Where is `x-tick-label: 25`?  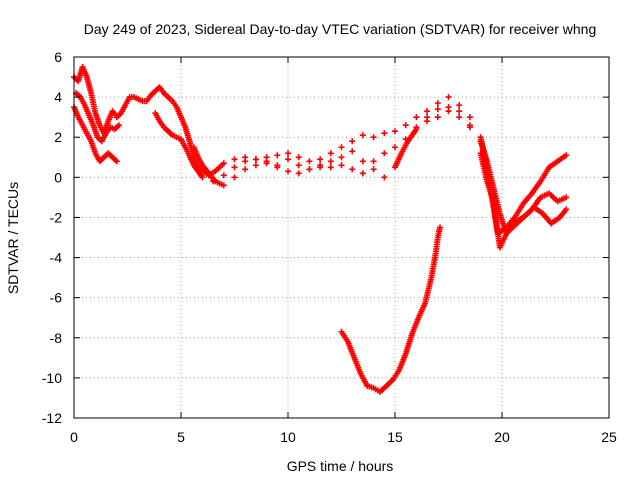 x-tick-label: 25 is located at coordinates (609, 437).